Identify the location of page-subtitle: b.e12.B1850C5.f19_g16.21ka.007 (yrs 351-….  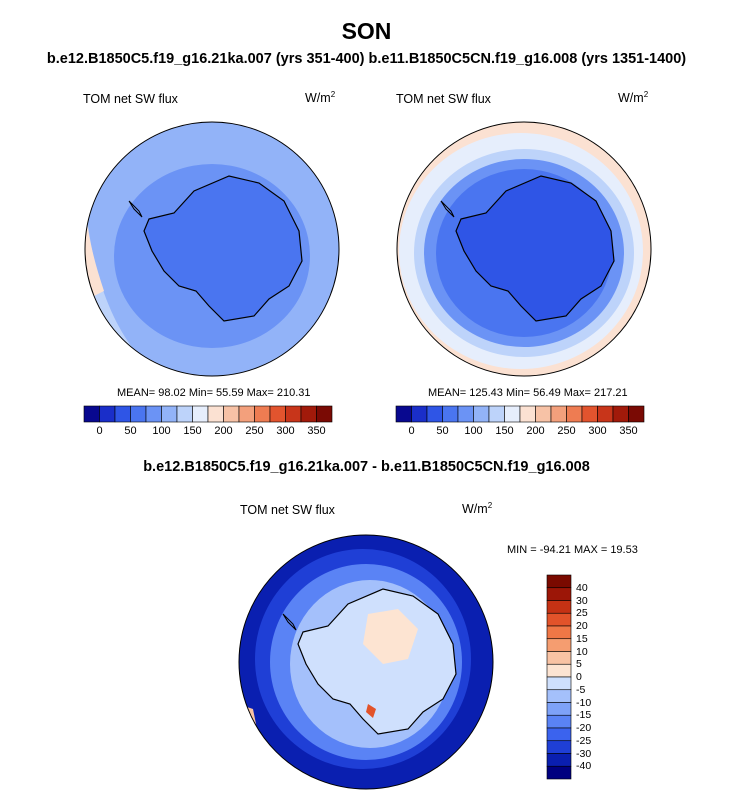
(366, 59).